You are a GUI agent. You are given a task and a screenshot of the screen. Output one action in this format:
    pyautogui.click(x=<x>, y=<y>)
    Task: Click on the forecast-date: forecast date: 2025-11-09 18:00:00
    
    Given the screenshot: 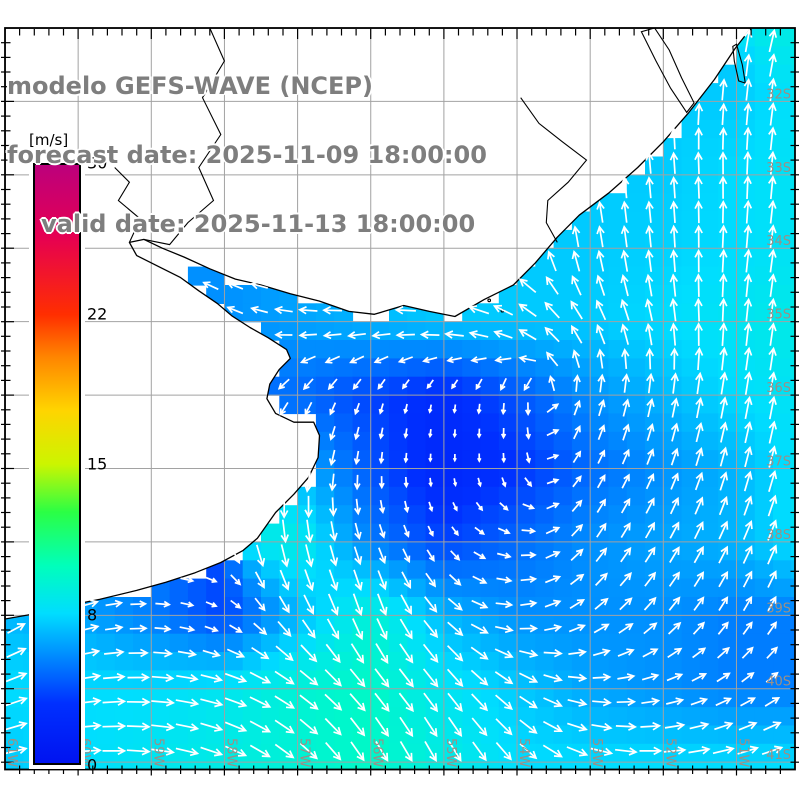 What is the action you would take?
    pyautogui.click(x=247, y=155)
    